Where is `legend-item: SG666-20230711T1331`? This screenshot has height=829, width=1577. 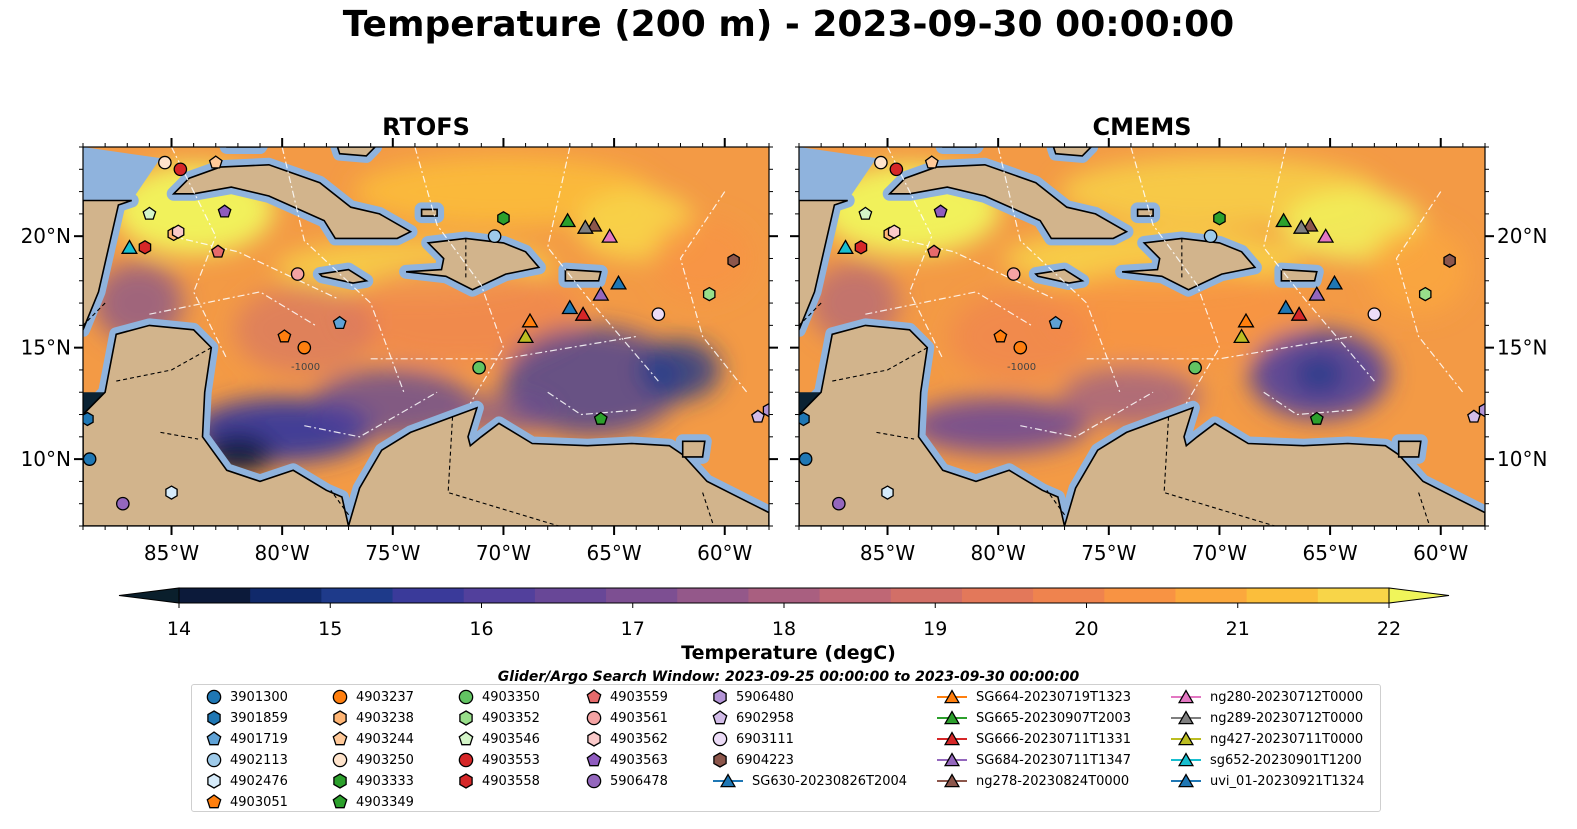 legend-item: SG666-20230711T1331 is located at coordinates (1033, 739).